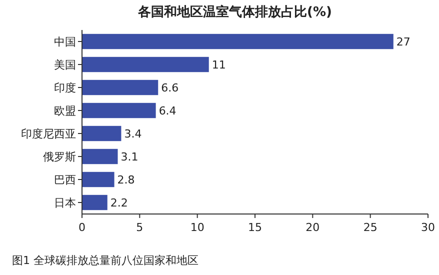  I want to click on data-label: 3.4, so click(133, 134).